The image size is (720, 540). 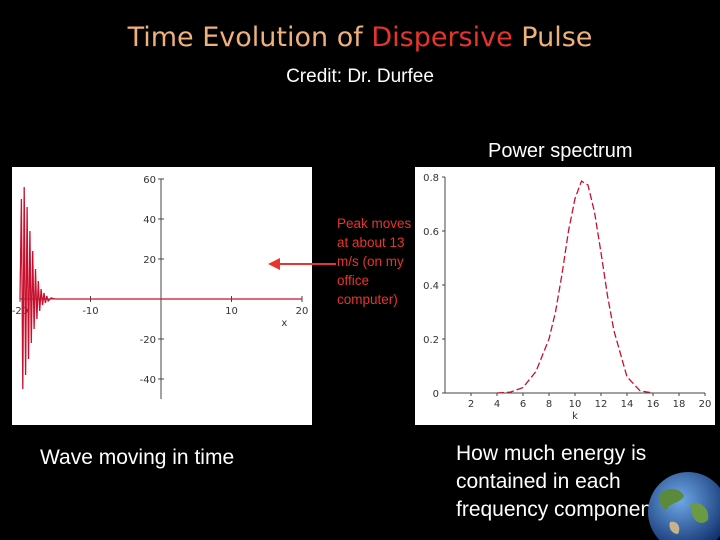 What do you see at coordinates (431, 286) in the screenshot?
I see `y-tick-label: 0.4` at bounding box center [431, 286].